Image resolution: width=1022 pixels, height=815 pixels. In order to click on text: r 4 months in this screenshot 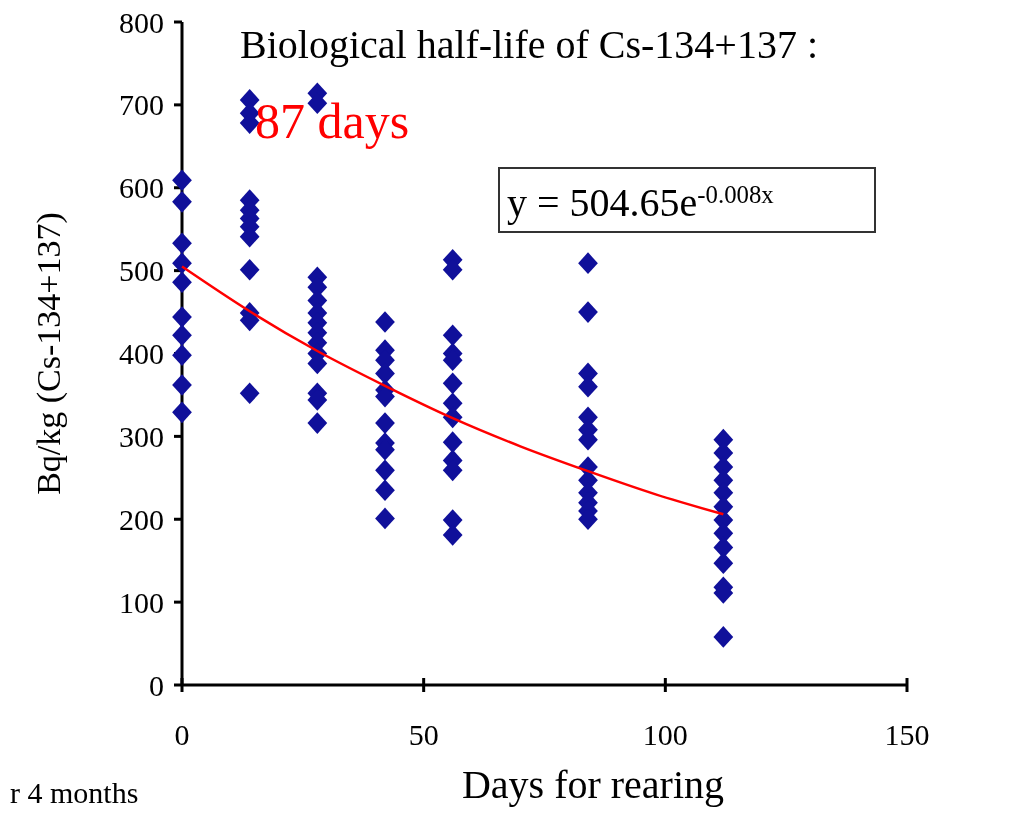, I will do `click(74, 792)`.